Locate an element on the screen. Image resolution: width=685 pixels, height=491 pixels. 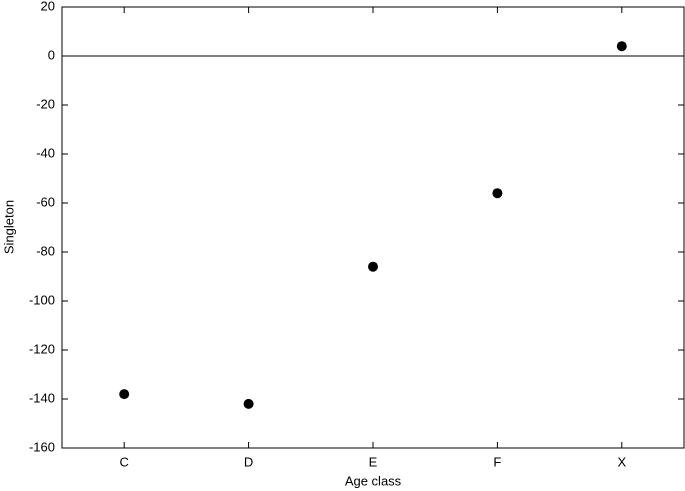
x-tick-label: X is located at coordinates (621, 461).